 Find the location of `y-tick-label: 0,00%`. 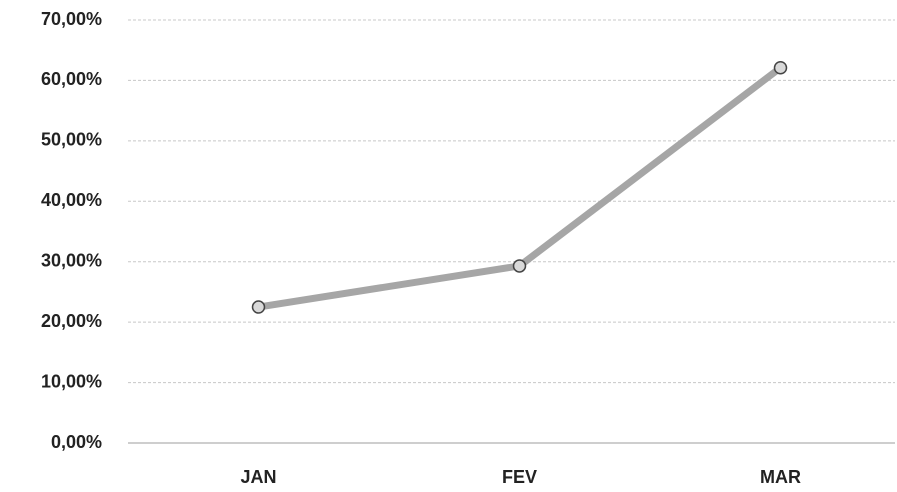

y-tick-label: 0,00% is located at coordinates (76, 442).